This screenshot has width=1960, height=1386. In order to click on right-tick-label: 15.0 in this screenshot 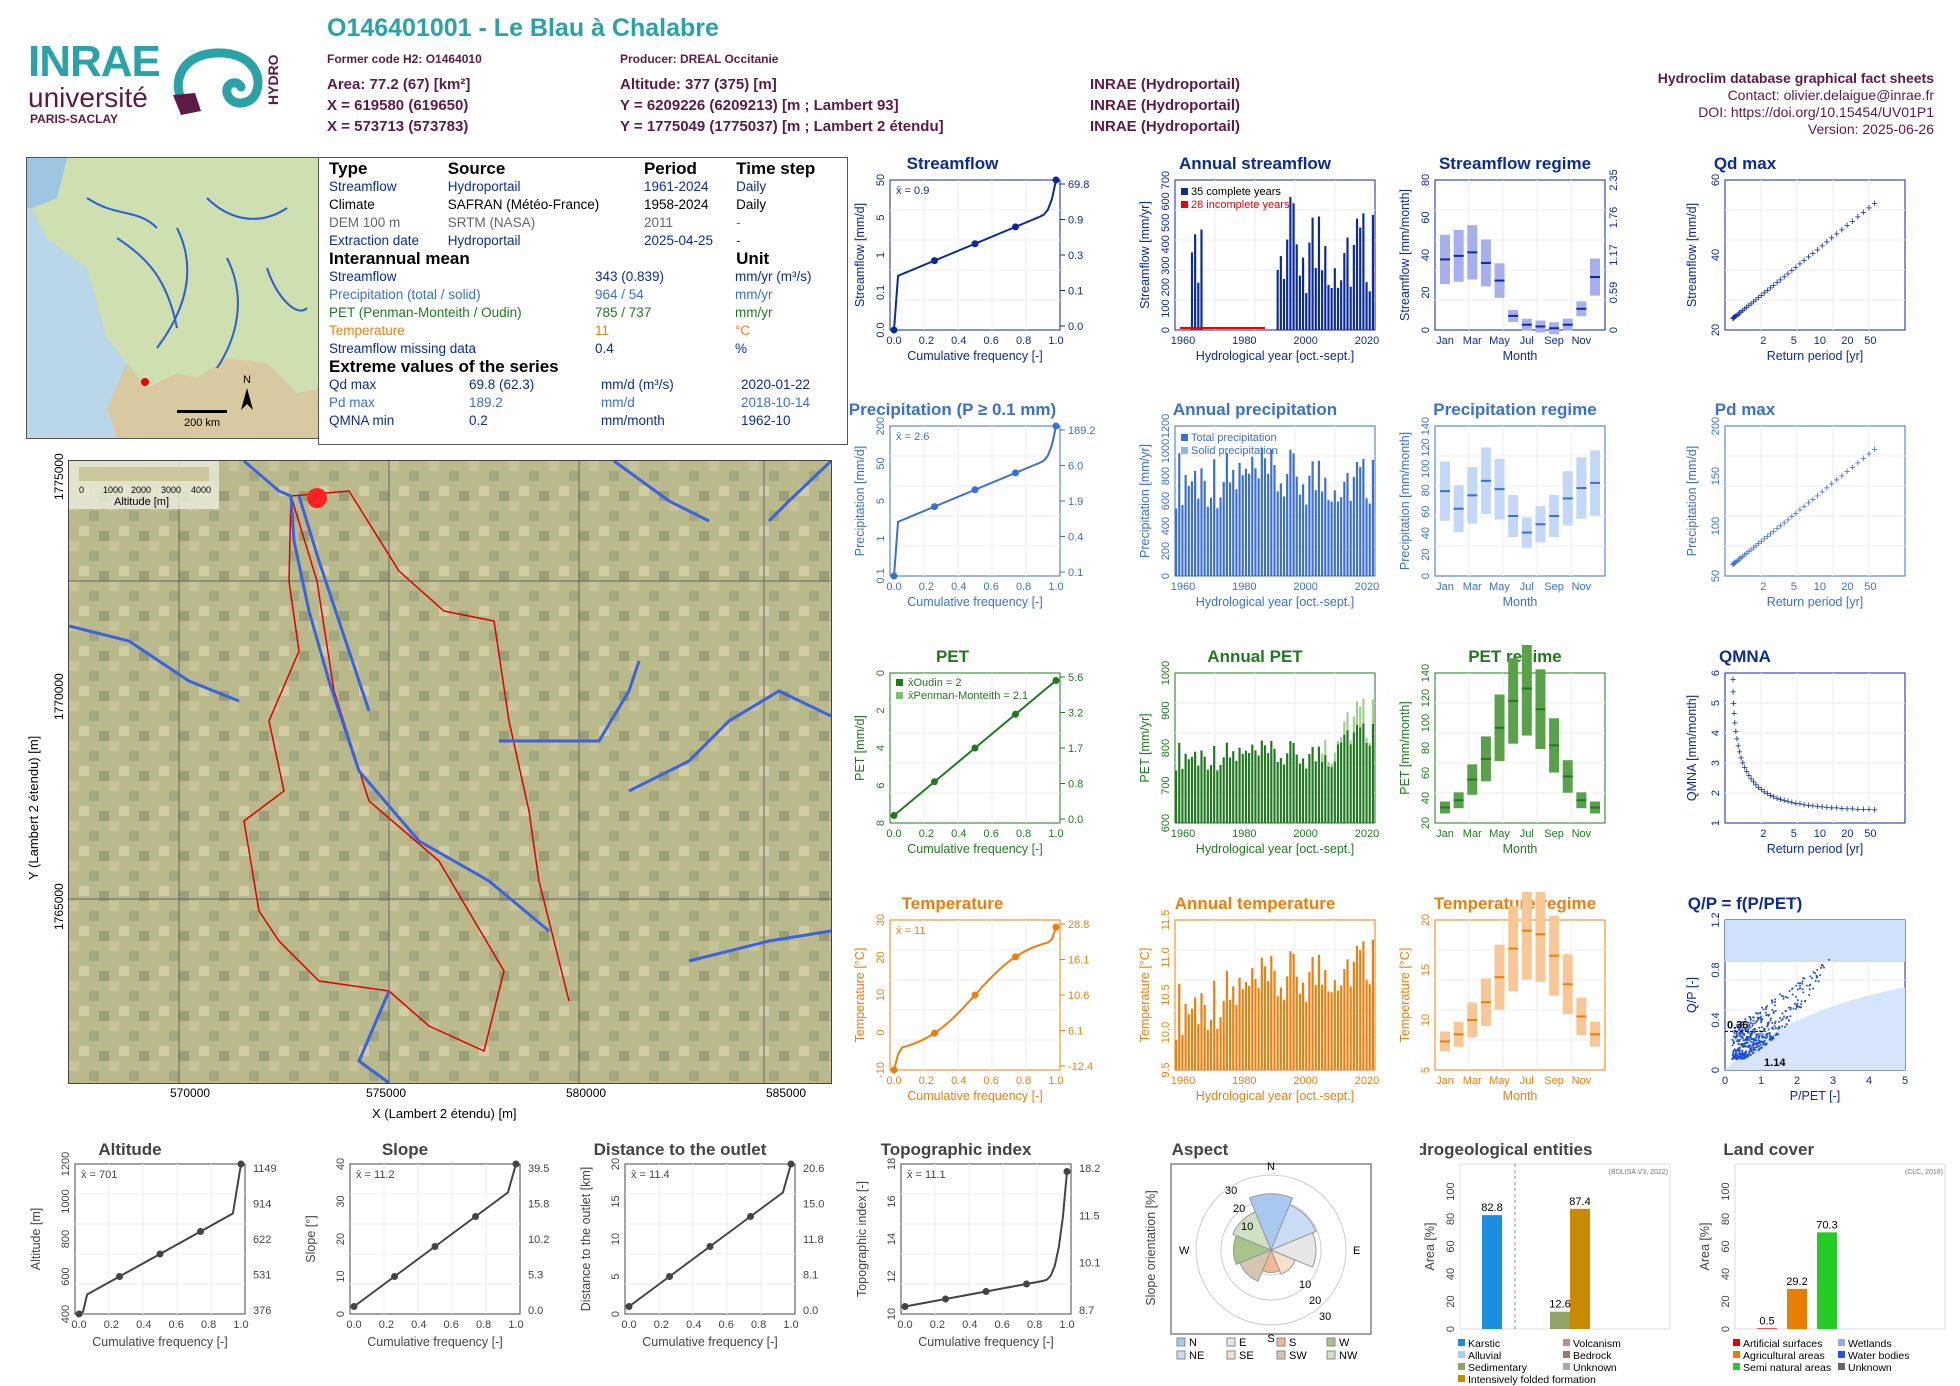, I will do `click(813, 1205)`.